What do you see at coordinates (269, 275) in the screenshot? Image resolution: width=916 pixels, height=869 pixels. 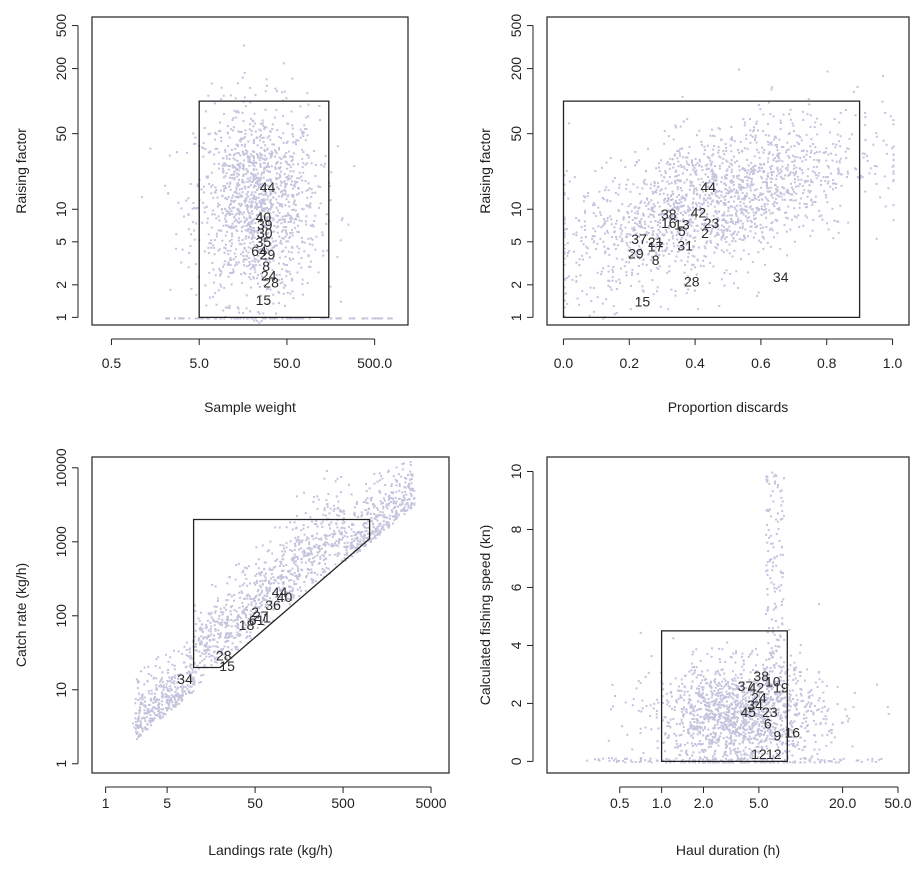 I see `point-label: 24` at bounding box center [269, 275].